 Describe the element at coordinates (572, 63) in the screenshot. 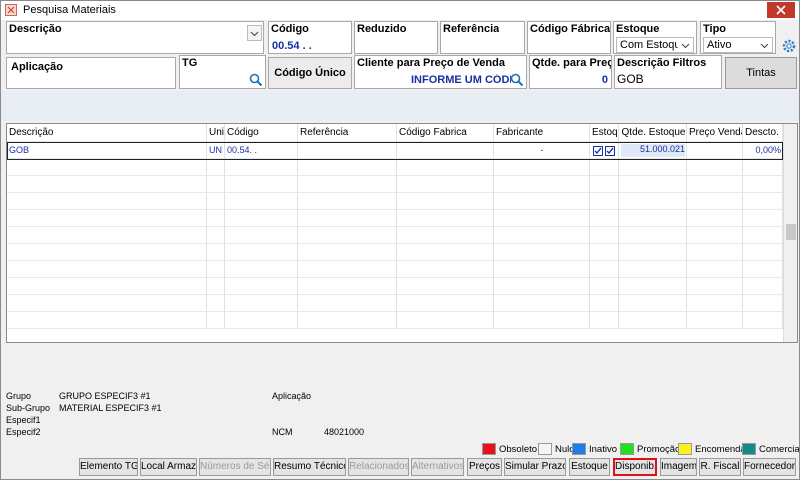

I see `field-label: Qtde. para Preço` at that location.